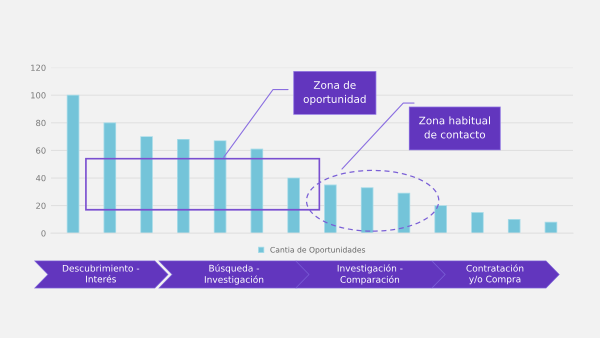 The height and width of the screenshot is (338, 600). I want to click on y-tick-label: 0, so click(43, 233).